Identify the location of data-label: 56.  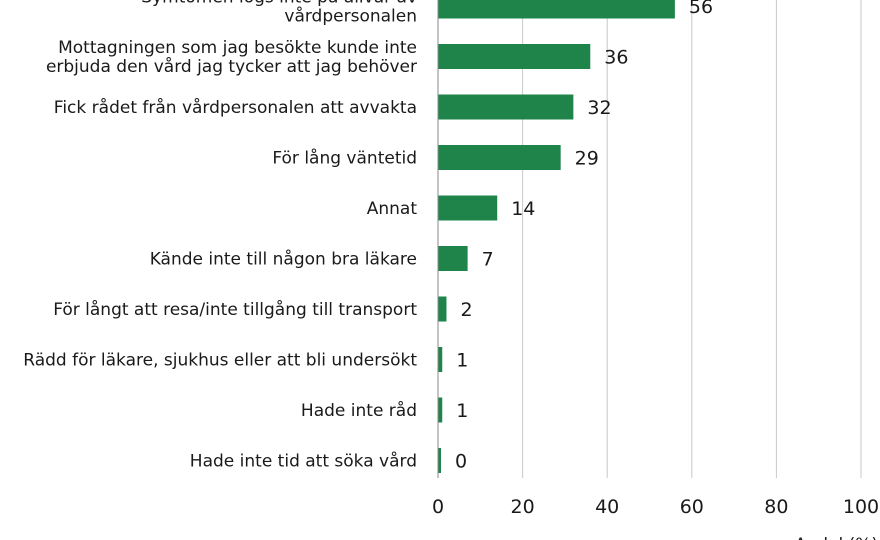
(701, 9).